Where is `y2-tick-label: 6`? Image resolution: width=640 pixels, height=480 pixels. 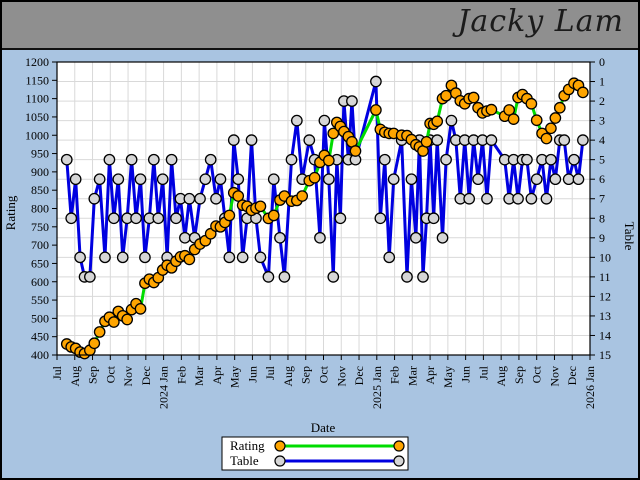
y2-tick-label: 6 is located at coordinates (602, 179).